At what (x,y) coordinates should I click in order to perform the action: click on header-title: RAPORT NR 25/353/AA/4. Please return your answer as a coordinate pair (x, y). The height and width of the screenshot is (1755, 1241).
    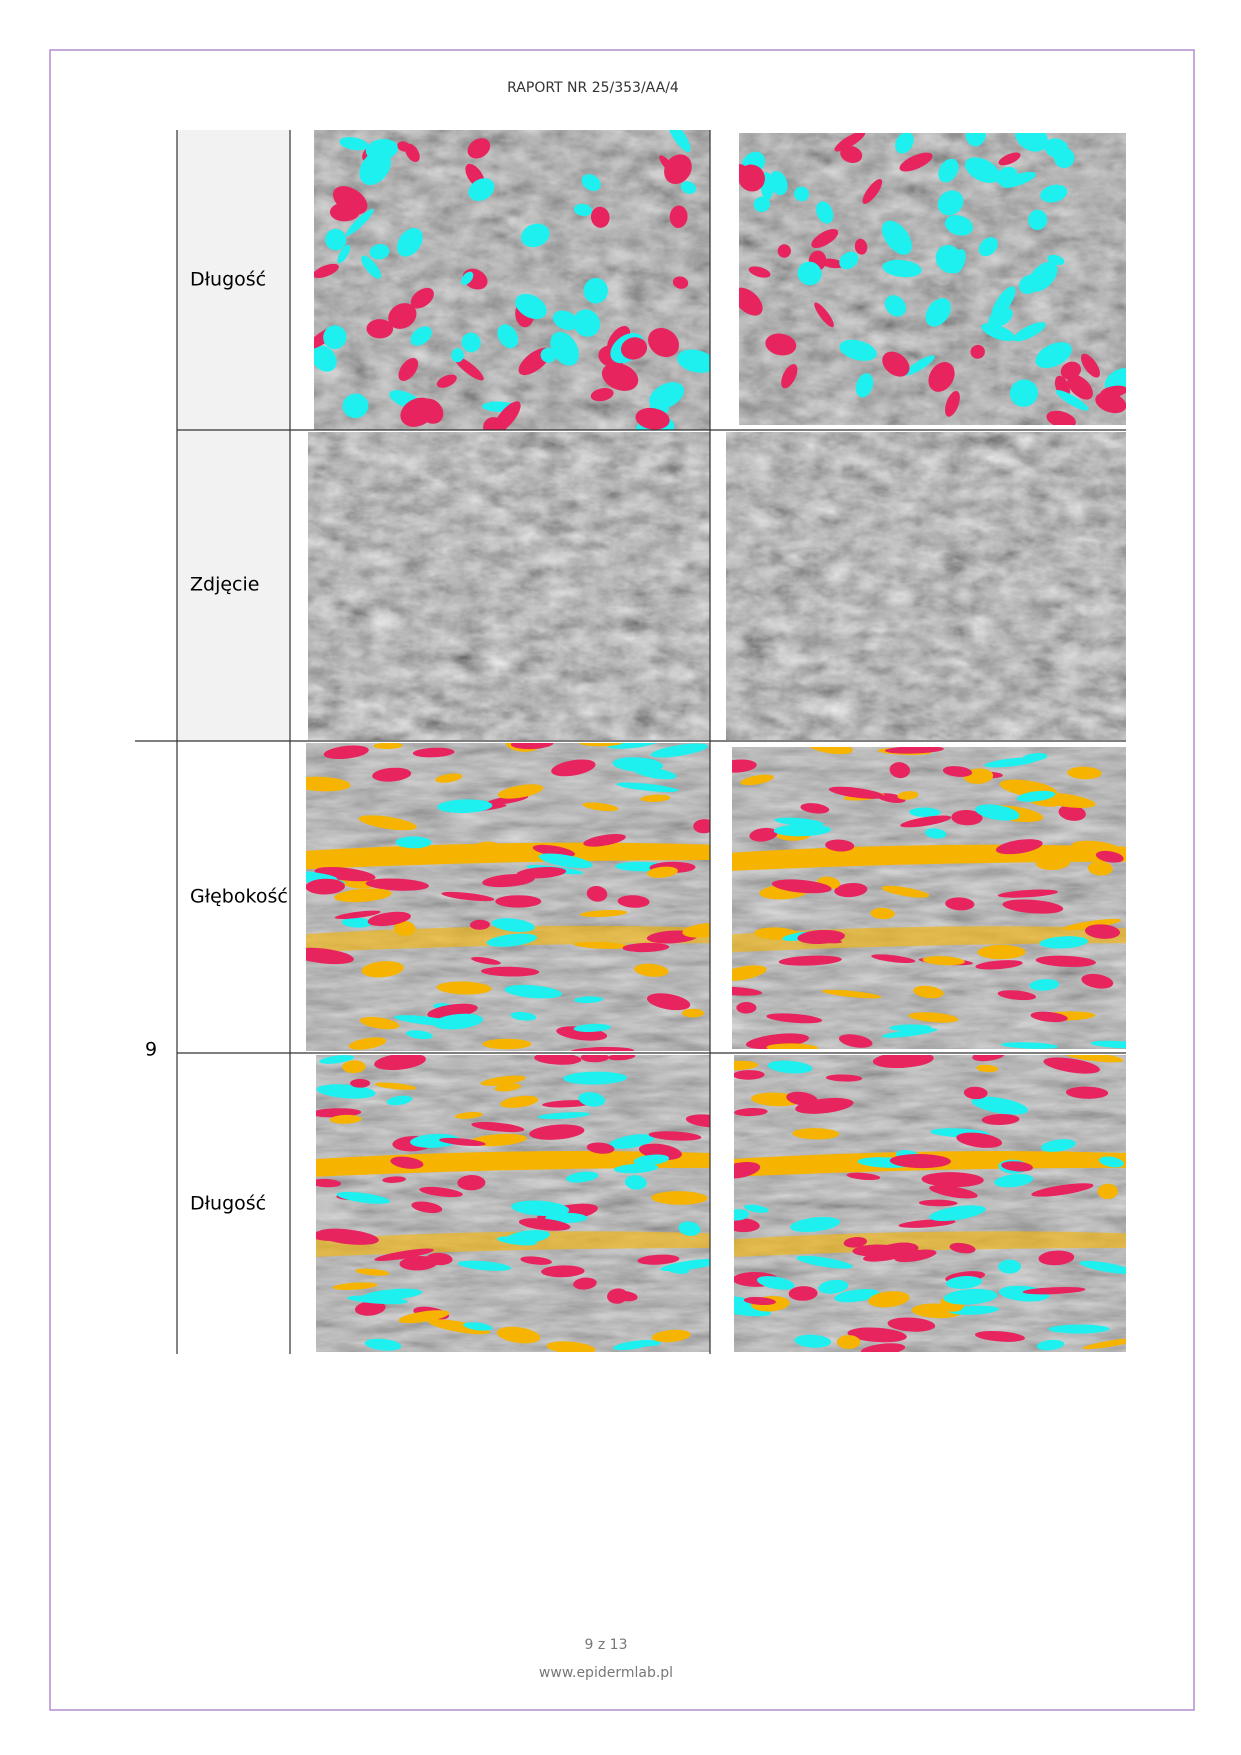
    Looking at the image, I should click on (593, 88).